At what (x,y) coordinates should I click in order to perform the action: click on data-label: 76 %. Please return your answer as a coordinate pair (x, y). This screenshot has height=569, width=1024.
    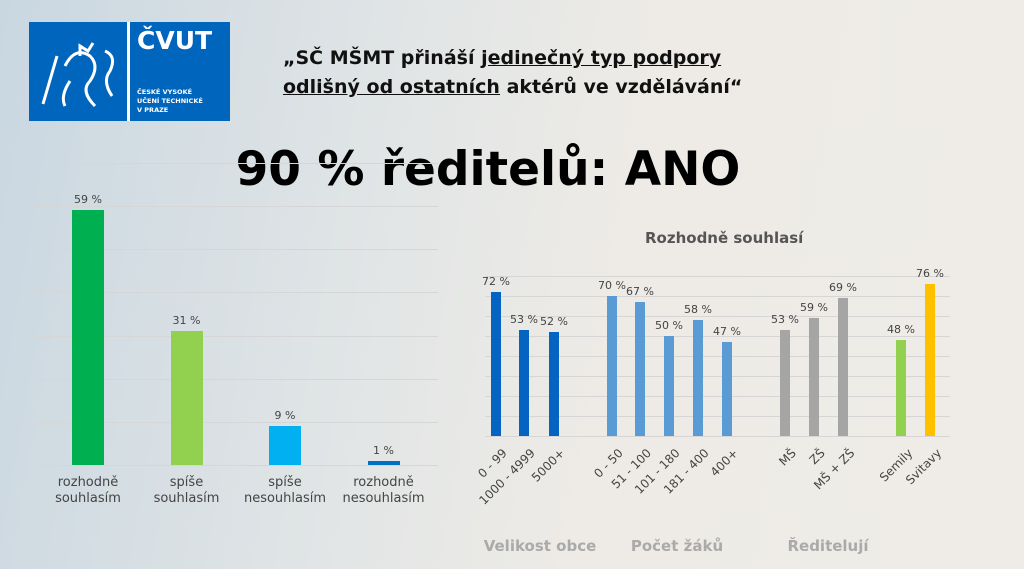
    Looking at the image, I should click on (930, 273).